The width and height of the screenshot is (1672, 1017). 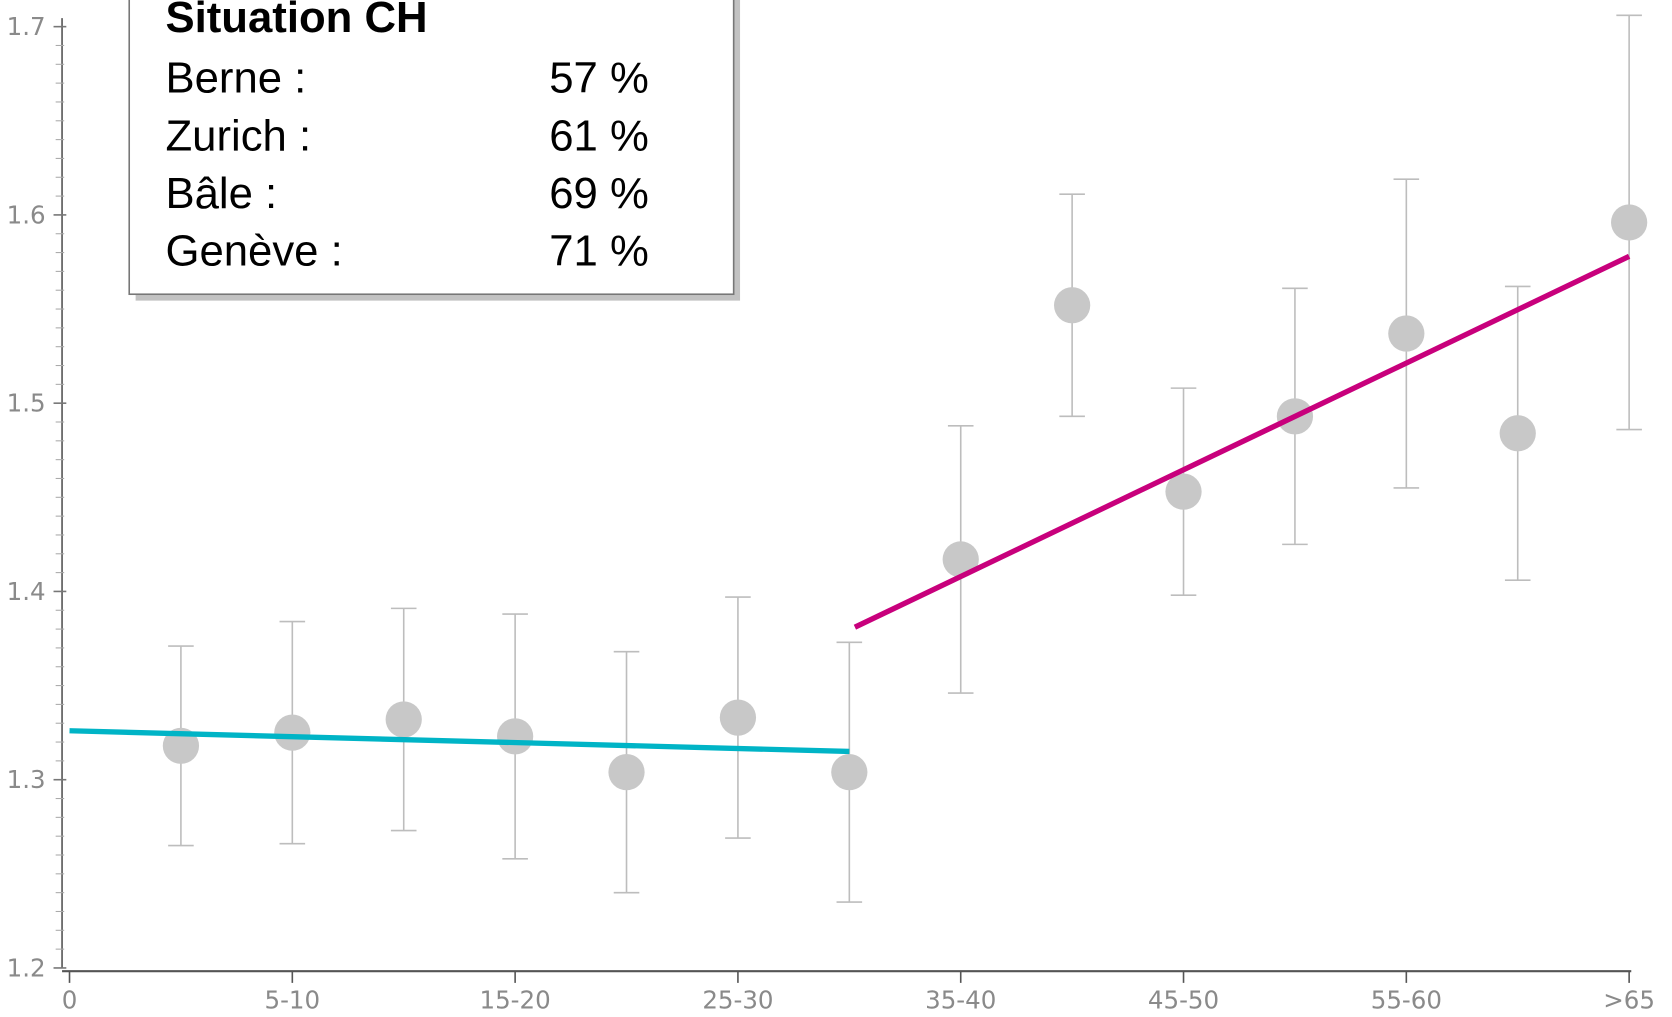 I want to click on inset-title: Situation CH, so click(x=296, y=21).